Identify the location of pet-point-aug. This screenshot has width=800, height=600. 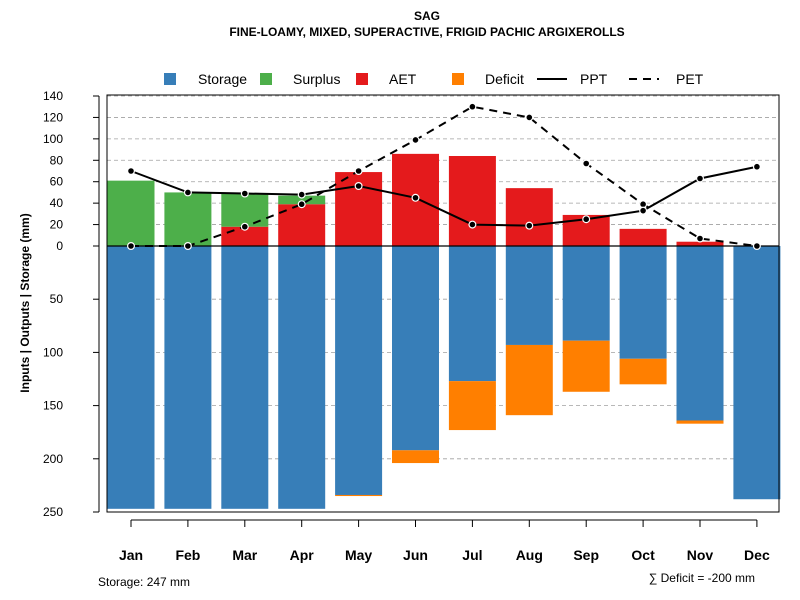
(529, 117).